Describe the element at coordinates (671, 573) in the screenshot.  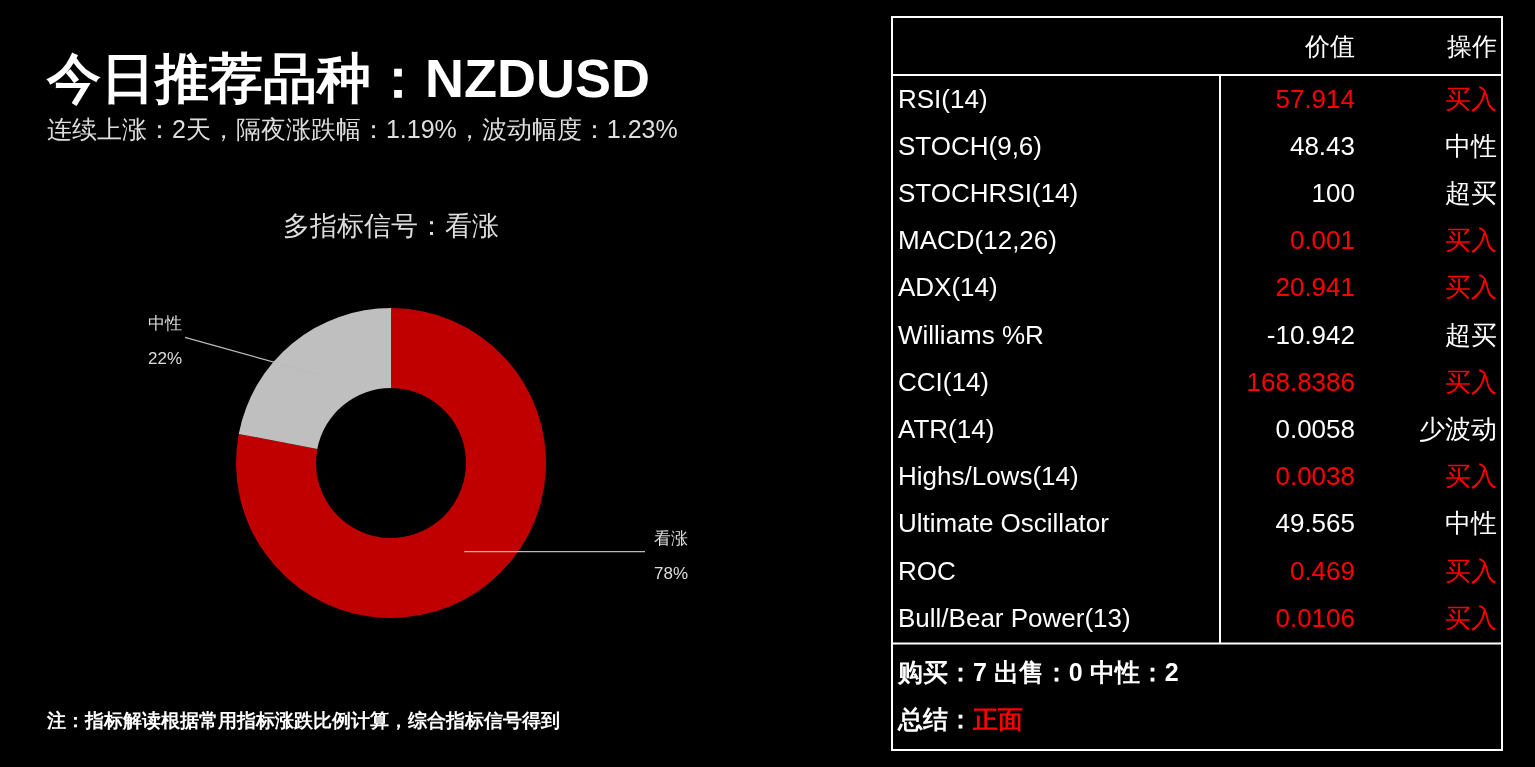
I see `data-label: 78%` at that location.